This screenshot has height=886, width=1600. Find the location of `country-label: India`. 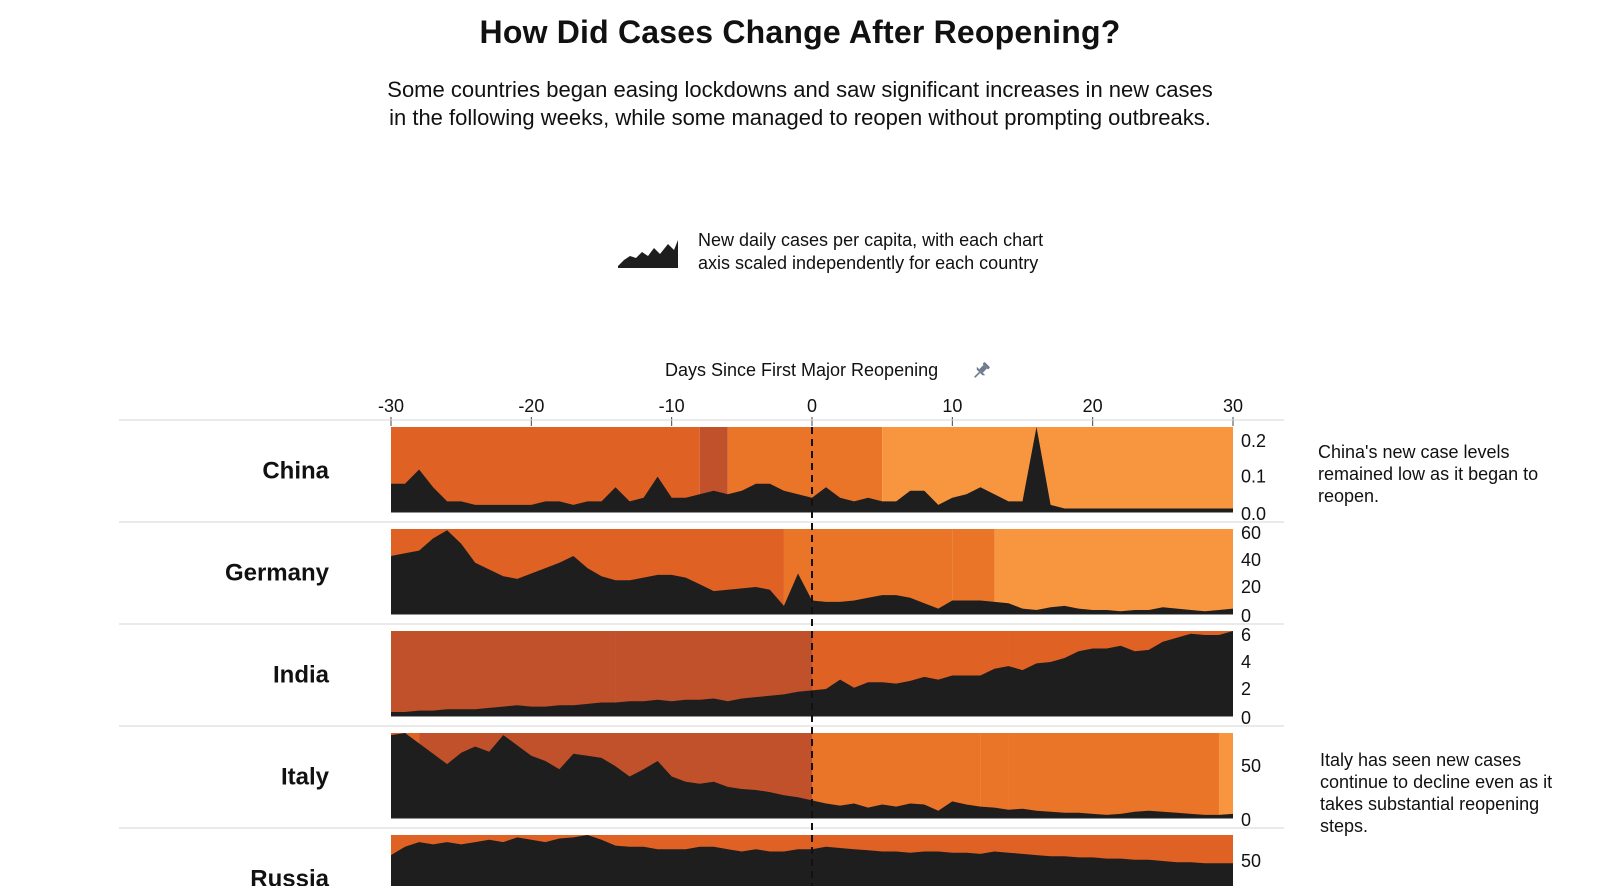

country-label: India is located at coordinates (301, 675).